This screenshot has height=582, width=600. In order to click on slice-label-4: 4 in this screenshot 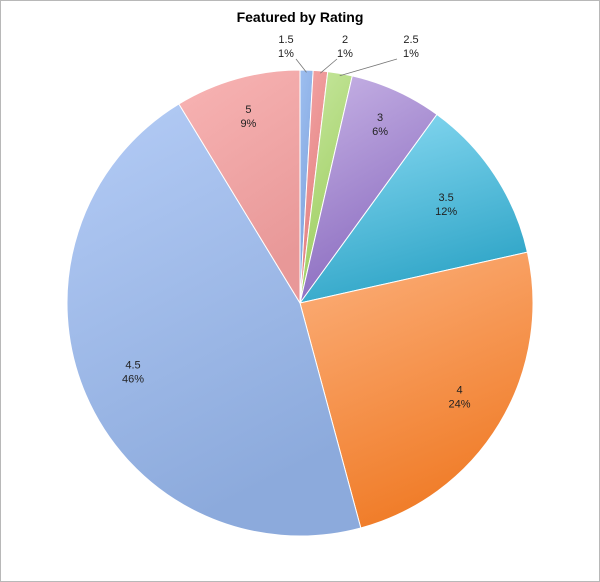, I will do `click(459, 390)`.